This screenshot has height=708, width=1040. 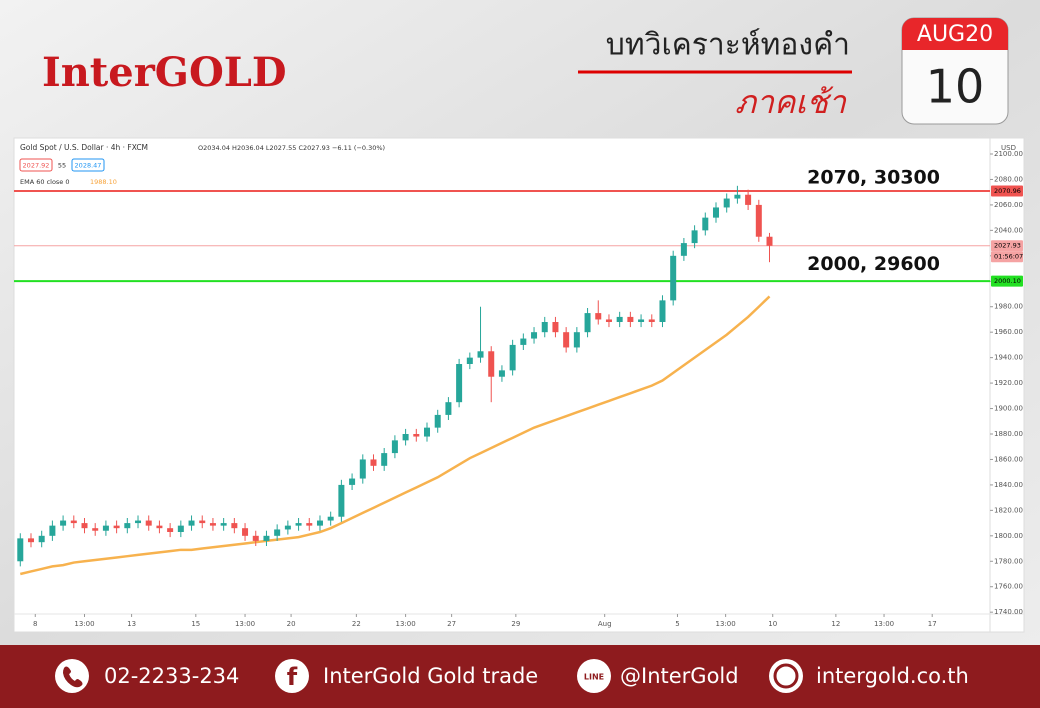 What do you see at coordinates (1008, 510) in the screenshot?
I see `y-tick-label: 1820.00` at bounding box center [1008, 510].